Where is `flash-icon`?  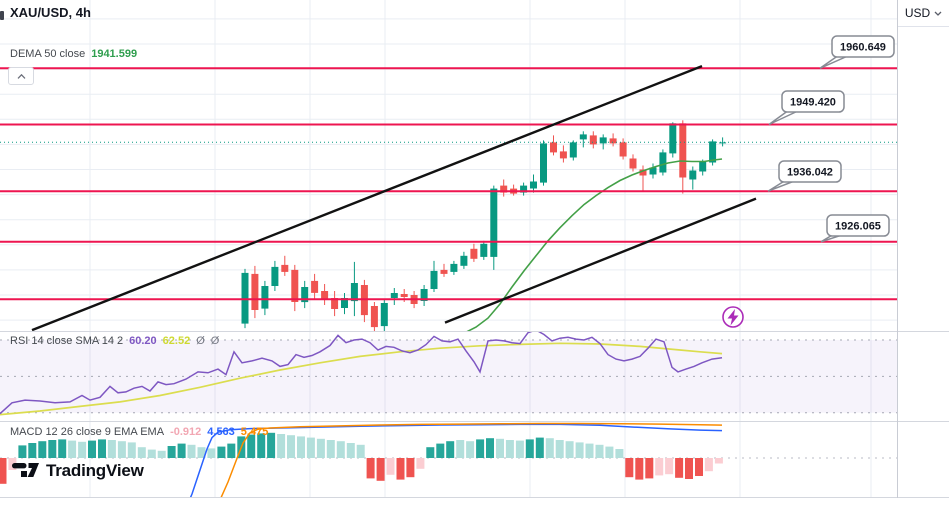
flash-icon is located at coordinates (733, 317).